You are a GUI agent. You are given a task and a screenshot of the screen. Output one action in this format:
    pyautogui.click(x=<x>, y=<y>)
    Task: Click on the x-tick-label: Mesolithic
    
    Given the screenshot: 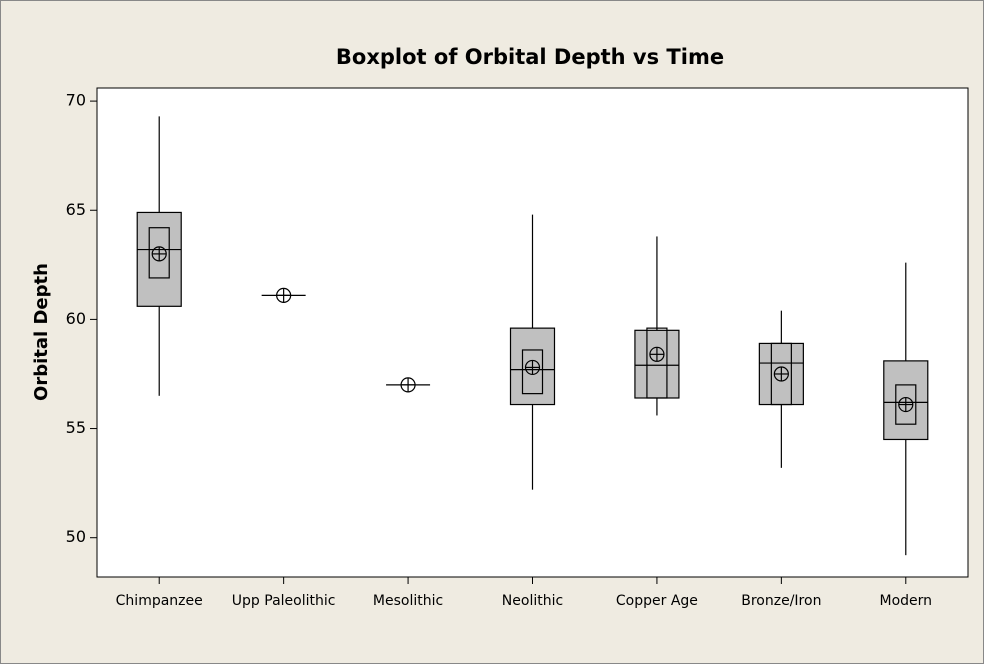 What is the action you would take?
    pyautogui.click(x=408, y=601)
    